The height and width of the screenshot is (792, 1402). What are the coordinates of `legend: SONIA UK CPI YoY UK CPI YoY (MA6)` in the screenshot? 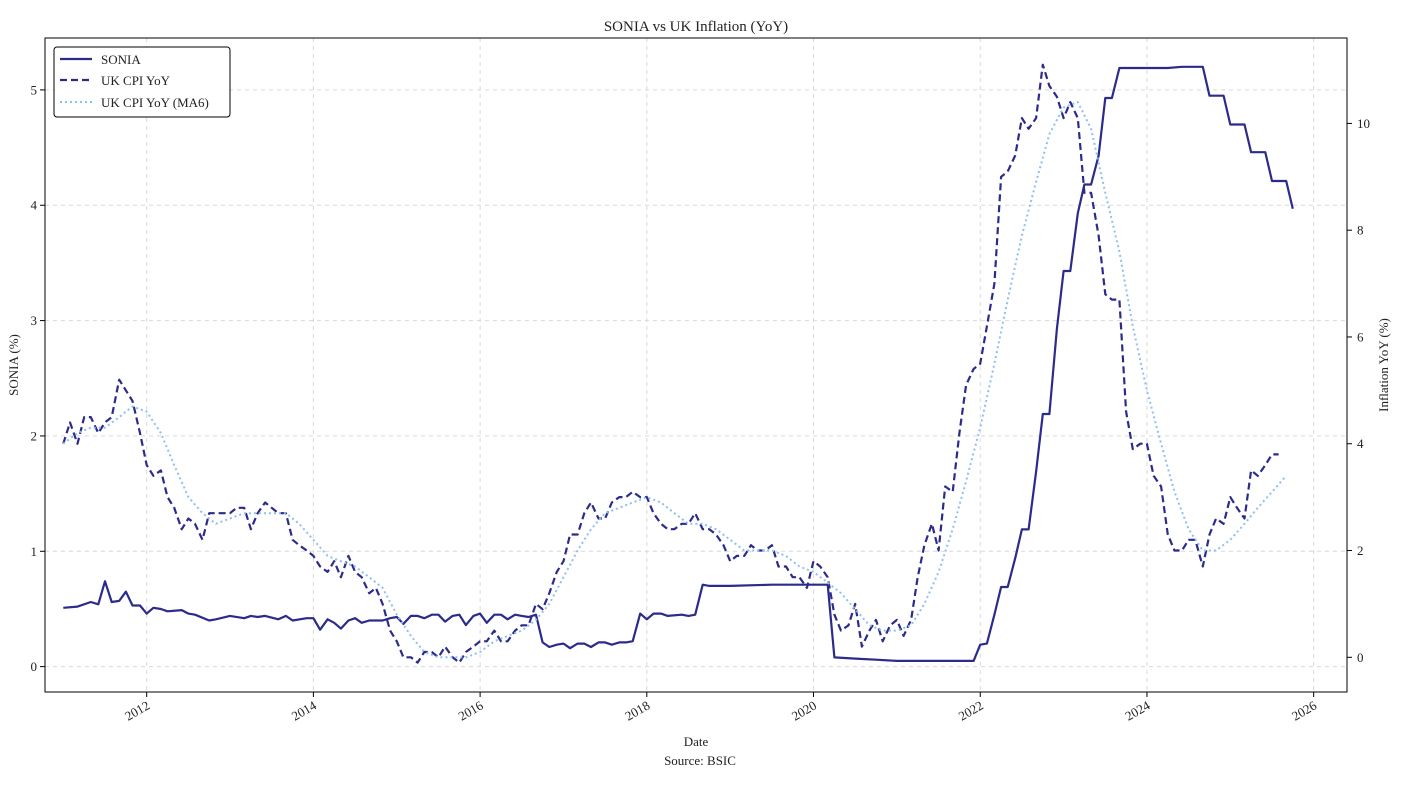 It's located at (142, 82).